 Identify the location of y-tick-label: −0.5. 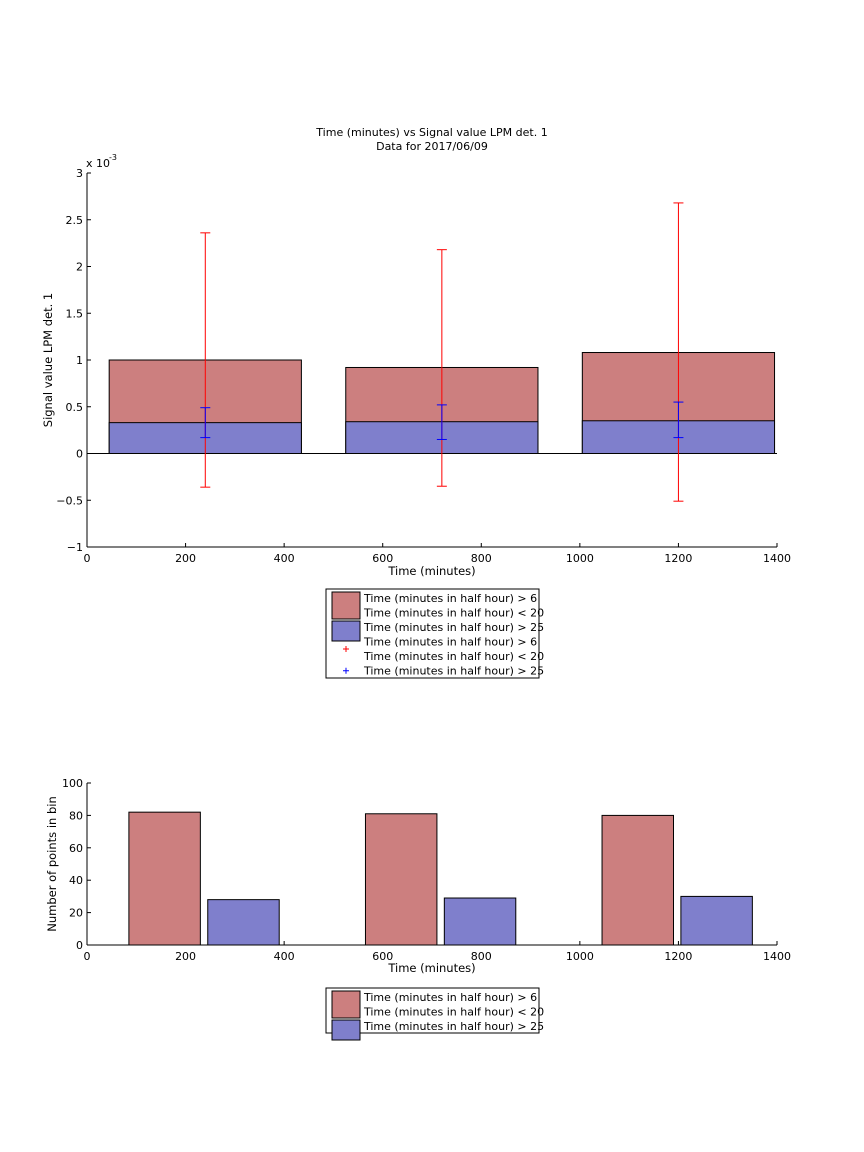
(69, 500).